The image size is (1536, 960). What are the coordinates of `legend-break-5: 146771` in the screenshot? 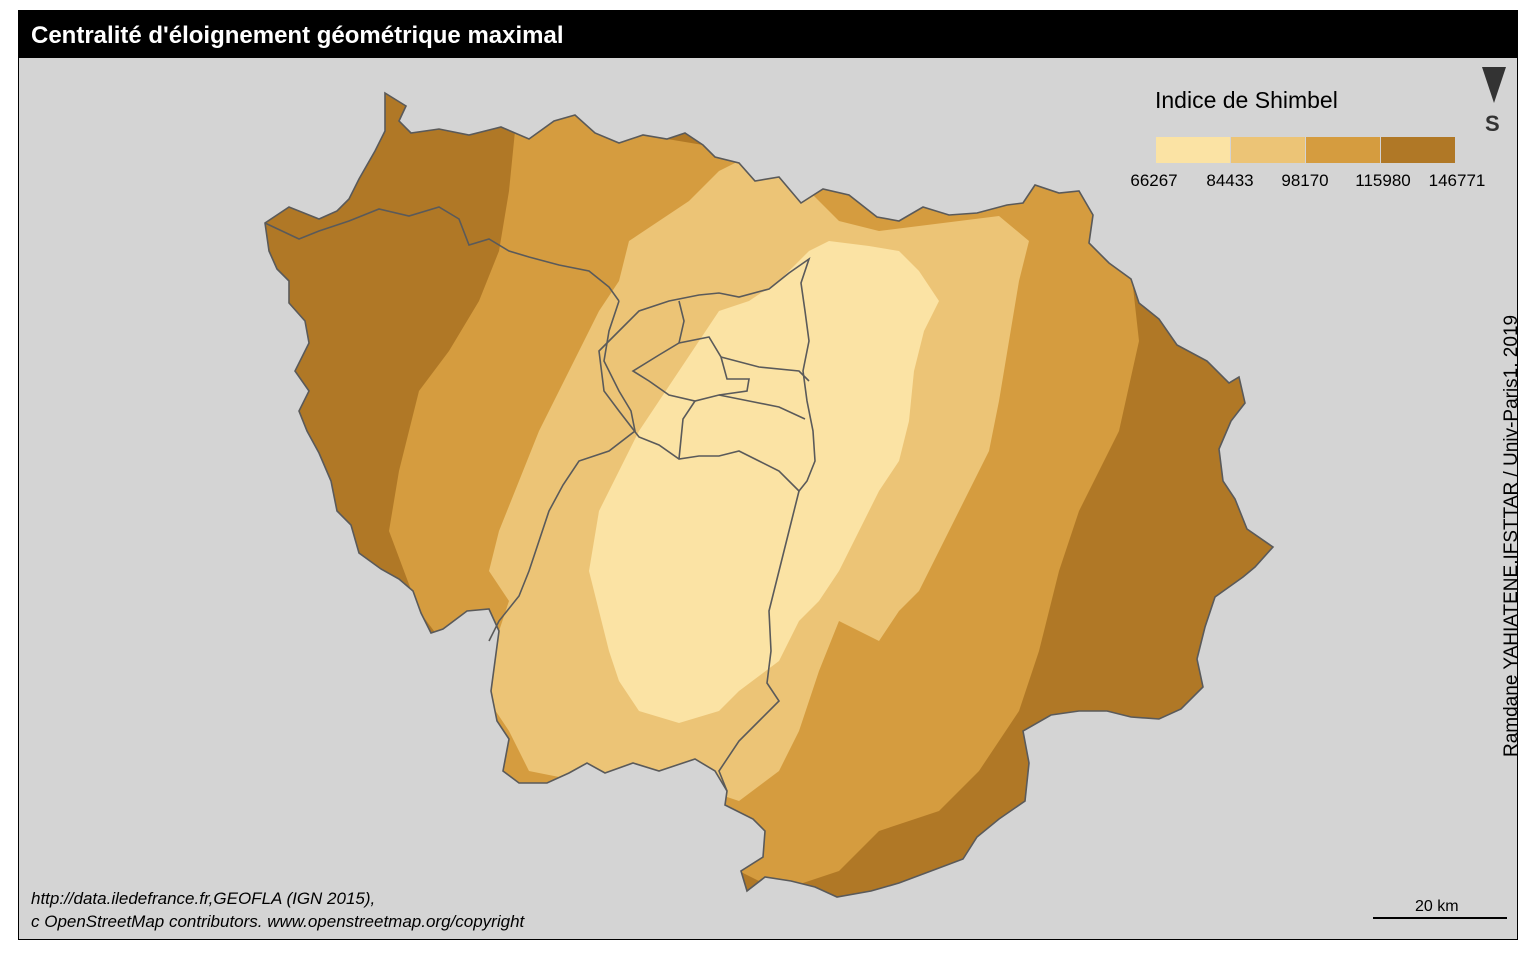 It's located at (1457, 180).